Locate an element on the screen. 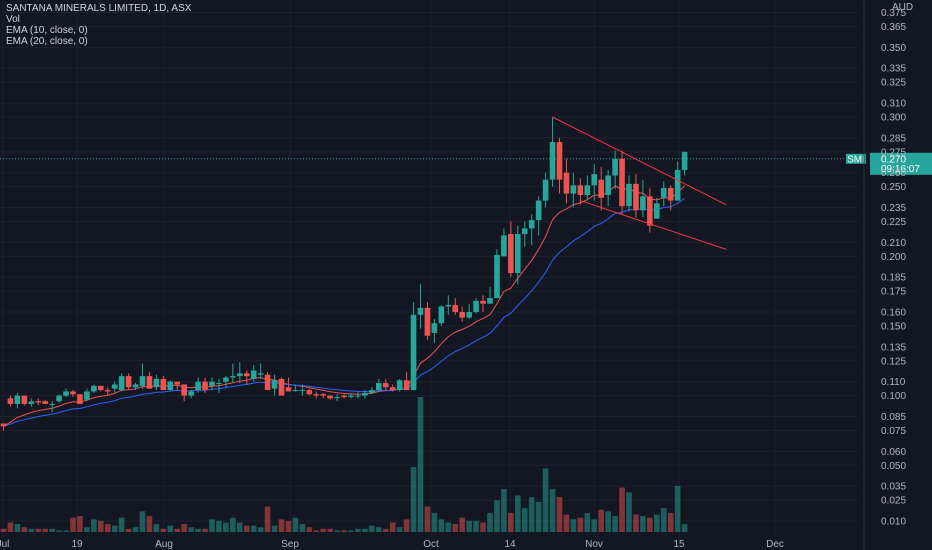  ema20-indicator-label: EMA (20, close, 0) is located at coordinates (47, 41).